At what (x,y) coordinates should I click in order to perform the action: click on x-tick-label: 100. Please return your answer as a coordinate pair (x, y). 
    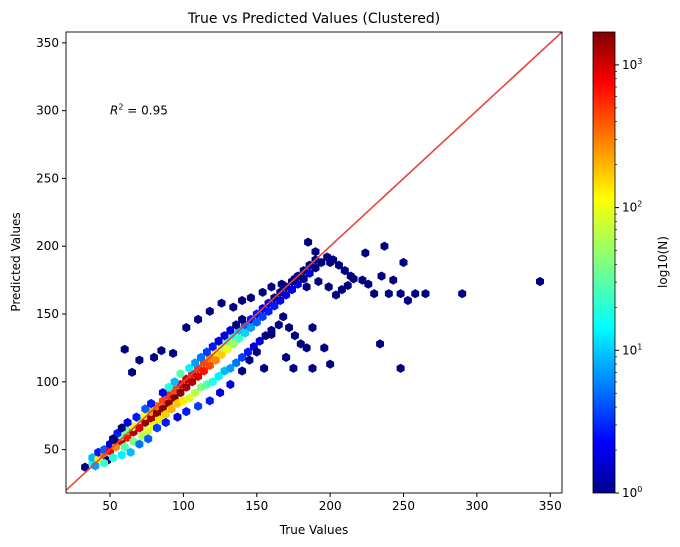
    Looking at the image, I should click on (183, 506).